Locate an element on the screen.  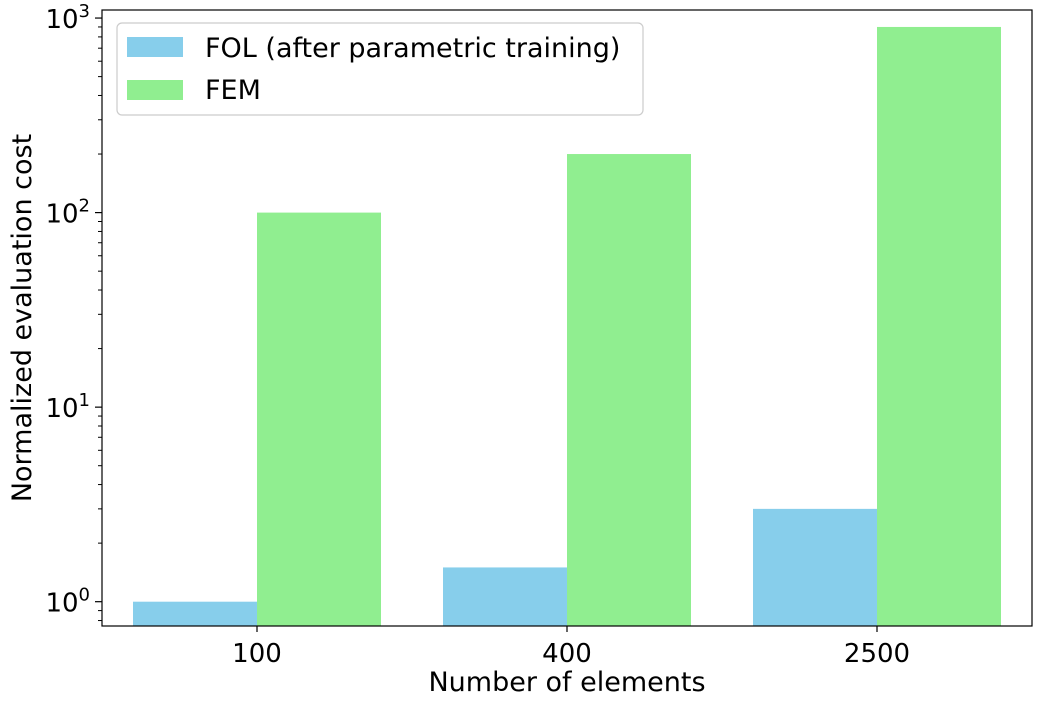
y-axis-title: Normalized evaluation cost is located at coordinates (22, 318).